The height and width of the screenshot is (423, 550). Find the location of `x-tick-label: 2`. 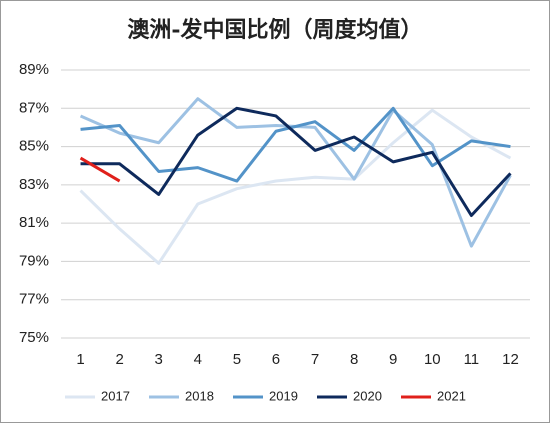

x-tick-label: 2 is located at coordinates (119, 359).